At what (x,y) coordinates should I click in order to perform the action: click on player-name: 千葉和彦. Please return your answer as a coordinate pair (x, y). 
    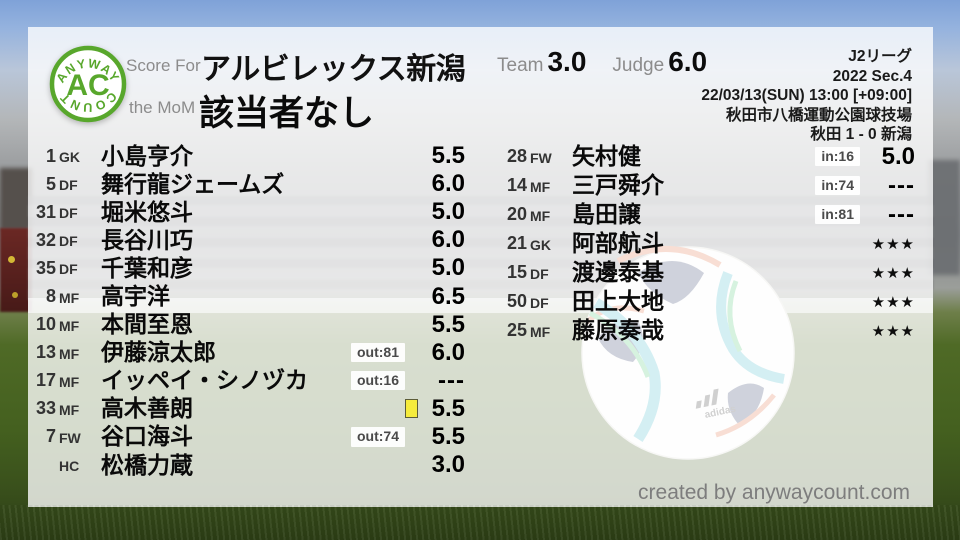
    Looking at the image, I should click on (147, 267).